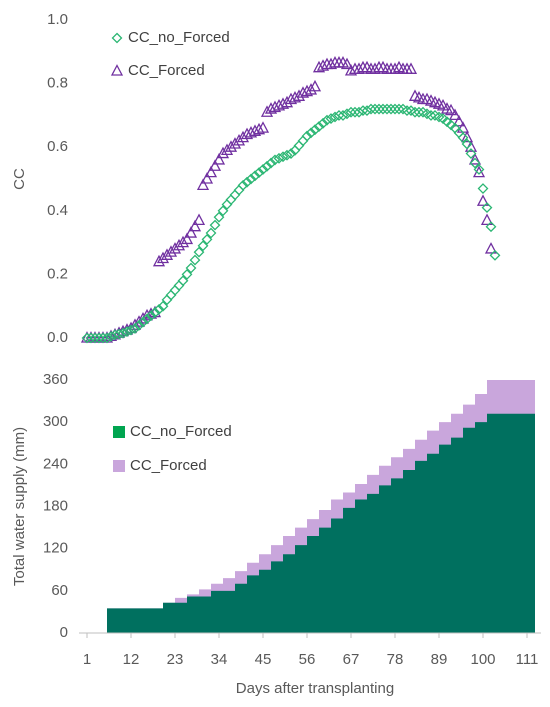  Describe the element at coordinates (57, 210) in the screenshot. I see `y-tick-label: 0.4` at that location.